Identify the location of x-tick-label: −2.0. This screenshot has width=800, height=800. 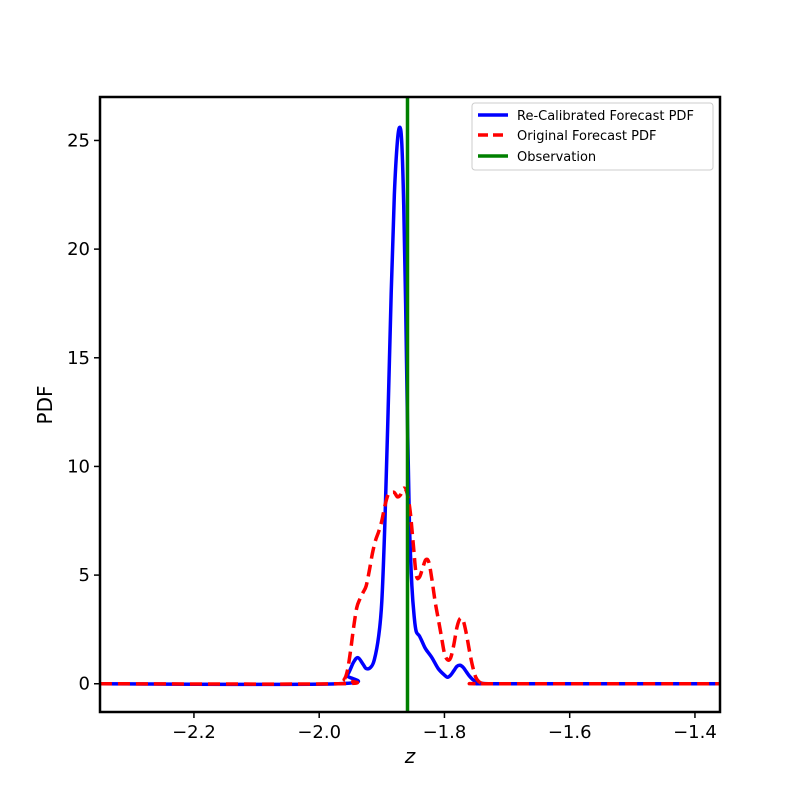
(319, 732).